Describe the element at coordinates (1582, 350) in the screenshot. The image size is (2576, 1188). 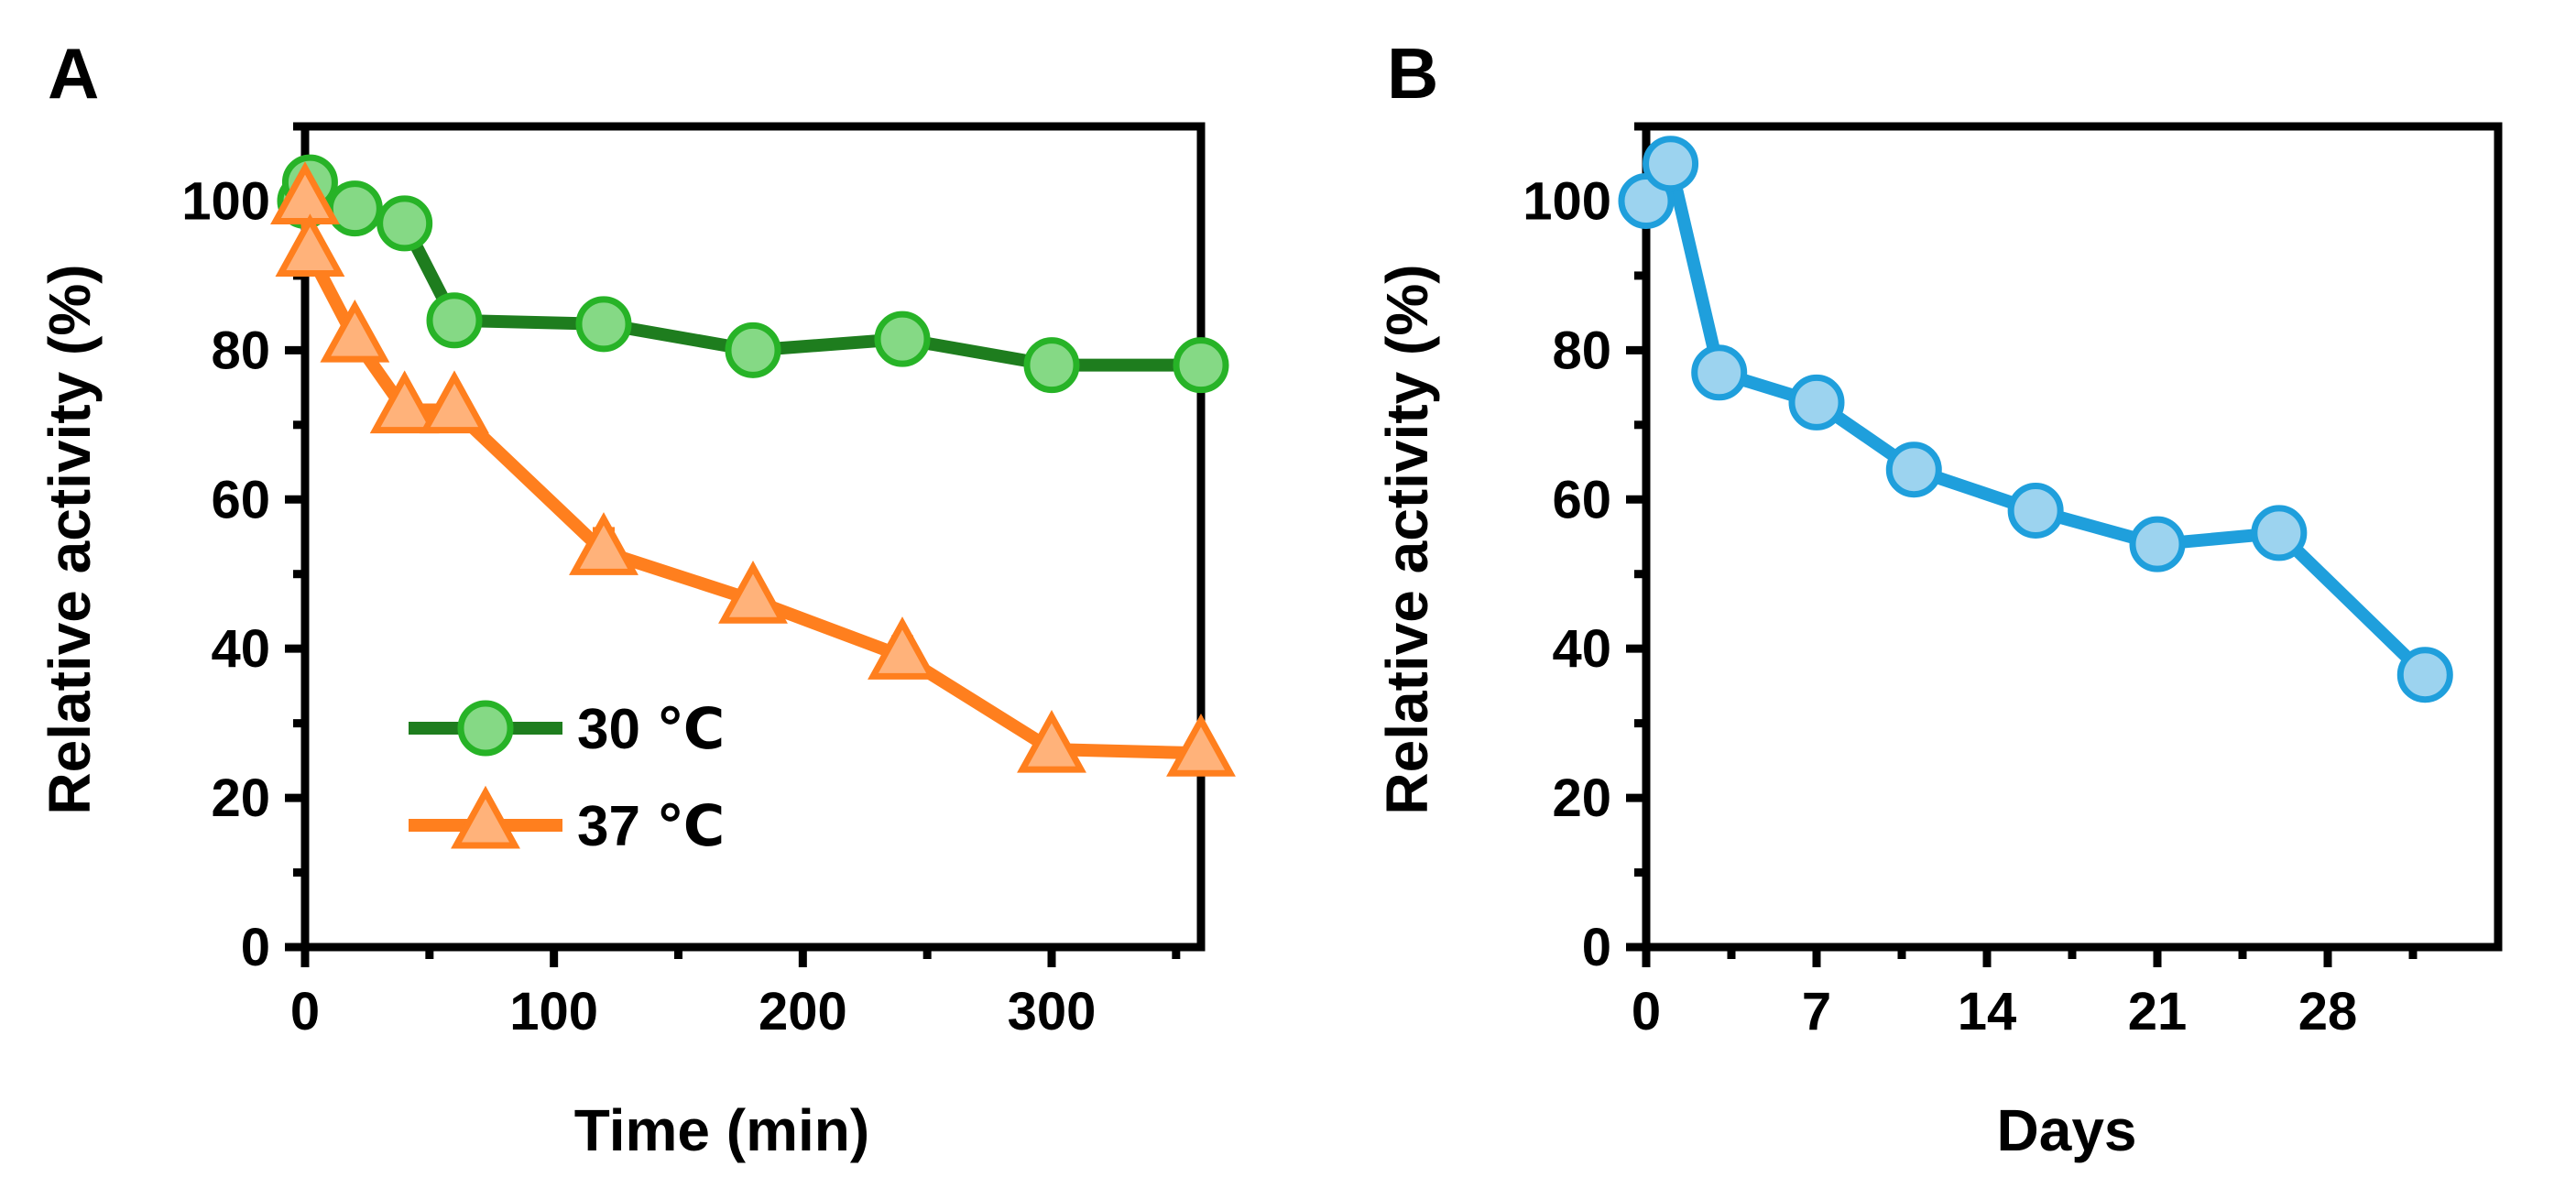
I see `panel-b-y-tick-label: 80` at that location.